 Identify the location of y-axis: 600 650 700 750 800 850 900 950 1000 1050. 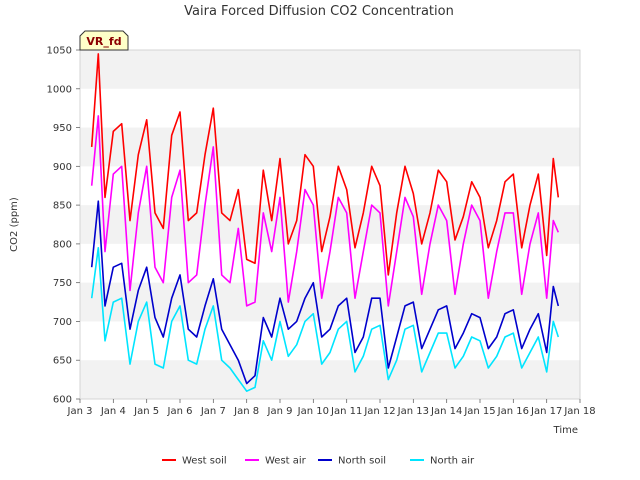
(63, 226).